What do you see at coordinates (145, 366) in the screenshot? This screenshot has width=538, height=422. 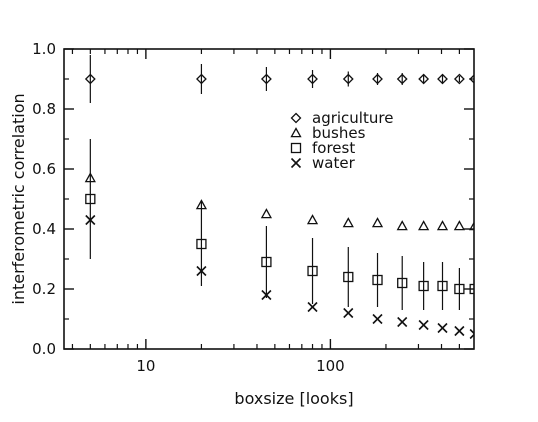 I see `x-tick-label: 10` at bounding box center [145, 366].